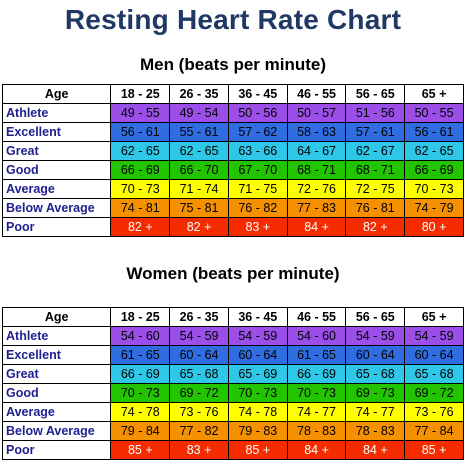 Image resolution: width=466 pixels, height=461 pixels. Describe the element at coordinates (316, 412) in the screenshot. I see `heart-rate-cell: 74 - 77` at that location.